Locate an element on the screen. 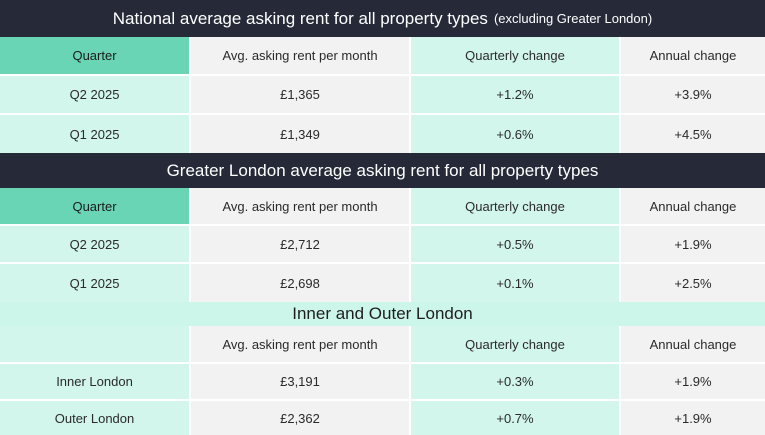 Image resolution: width=765 pixels, height=435 pixels. table-row: Q1 2025 £1,349 +0.6% +4.5% is located at coordinates (382, 134).